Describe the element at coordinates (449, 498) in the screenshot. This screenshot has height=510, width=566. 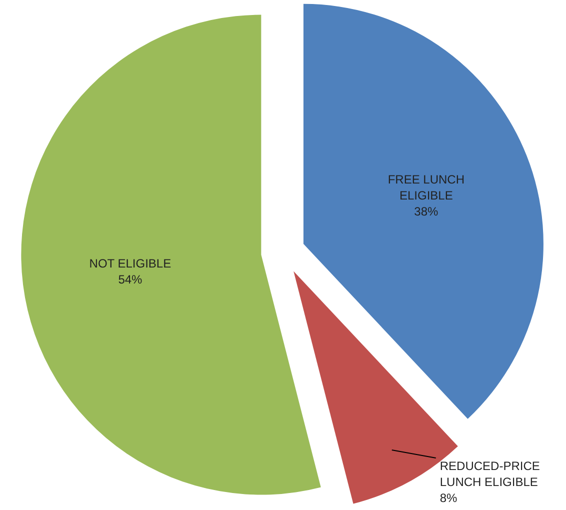
I see `data-label: 8%` at that location.